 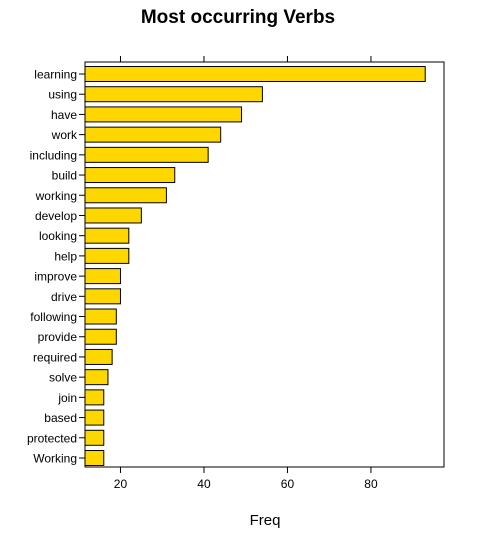 What do you see at coordinates (58, 337) in the screenshot?
I see `category-label-provide: provide` at bounding box center [58, 337].